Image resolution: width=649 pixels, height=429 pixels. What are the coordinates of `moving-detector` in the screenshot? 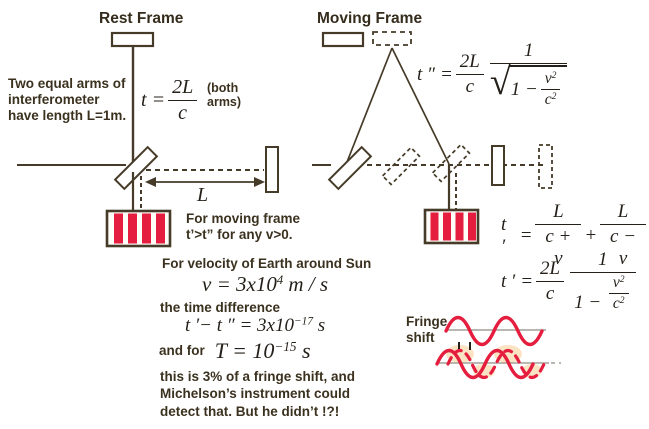 It's located at (451, 226).